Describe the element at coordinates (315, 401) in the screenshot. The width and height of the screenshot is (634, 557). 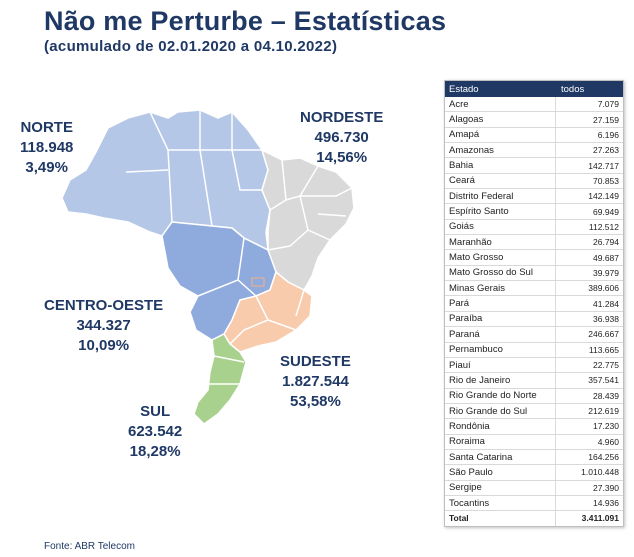
I see `region-percent: 53,58%` at that location.